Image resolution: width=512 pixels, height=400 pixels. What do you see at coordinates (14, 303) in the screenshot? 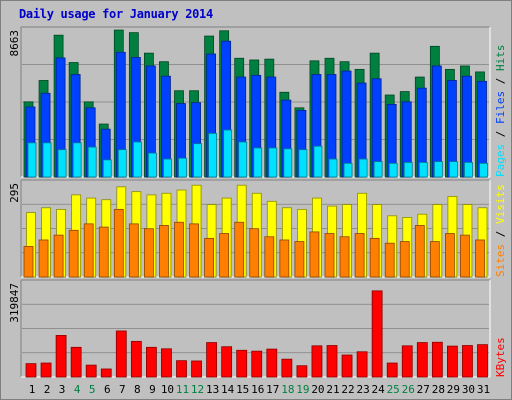
I see `kbytes-ymax-label: 319847` at bounding box center [14, 303].